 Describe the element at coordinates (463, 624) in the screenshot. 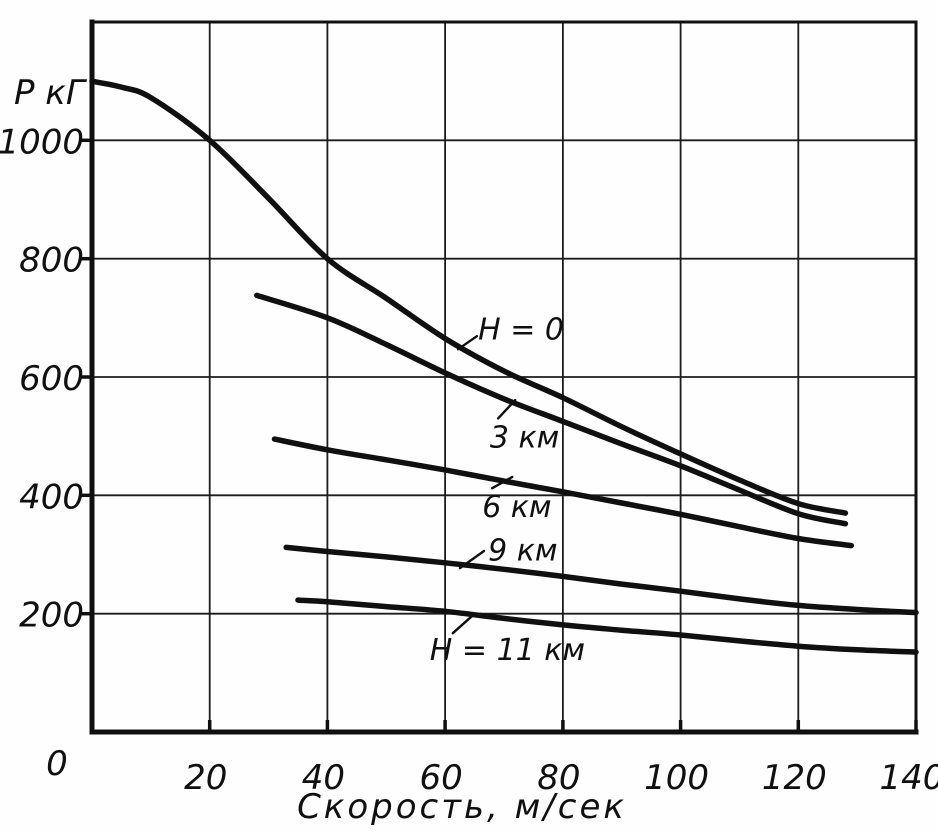

I see `label-leader-h11km` at that location.